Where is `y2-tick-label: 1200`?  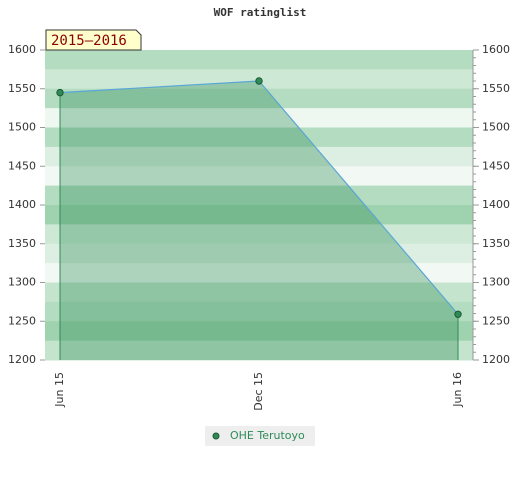
y2-tick-label: 1200 is located at coordinates (496, 359).